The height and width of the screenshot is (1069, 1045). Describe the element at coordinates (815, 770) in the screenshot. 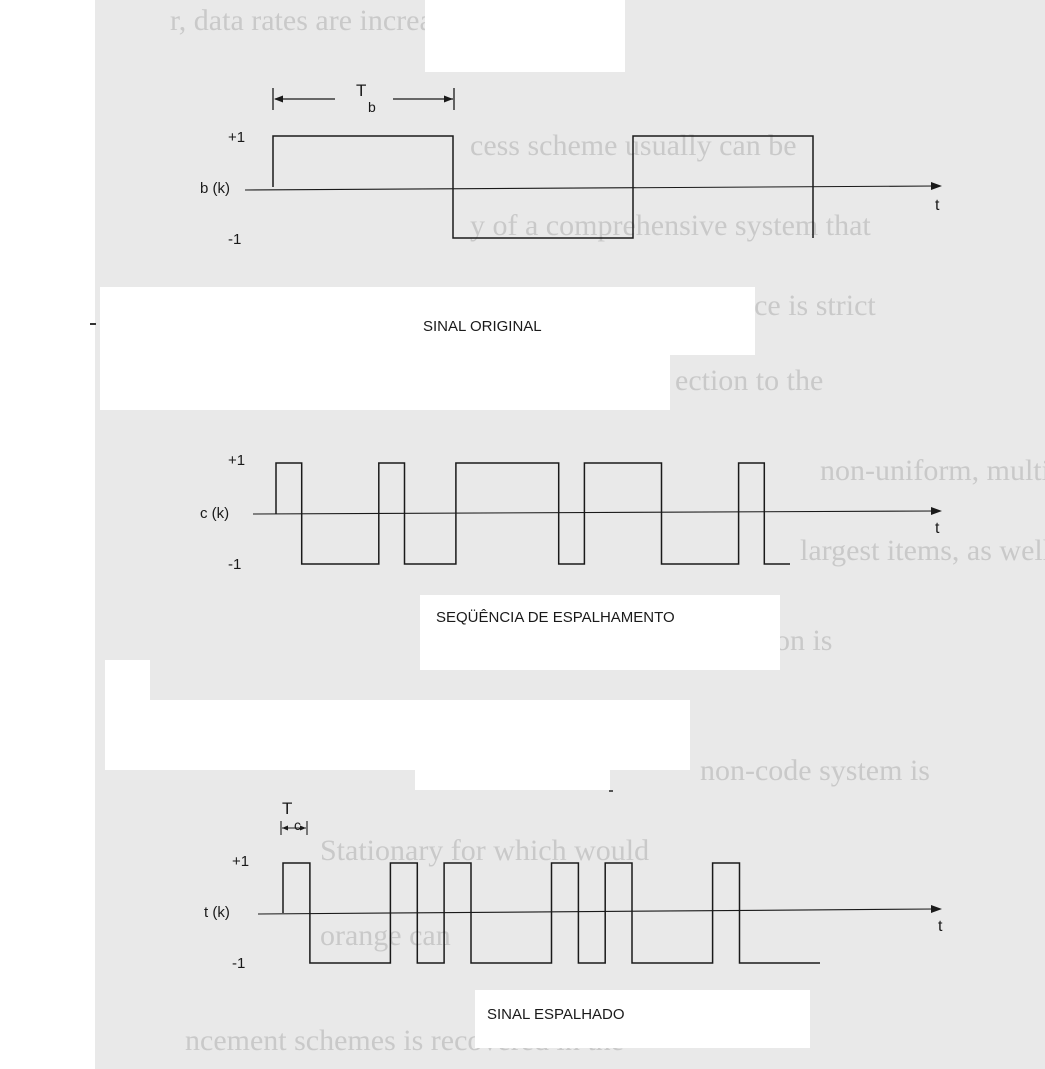

I see `bleed-line: non-code system is` at that location.